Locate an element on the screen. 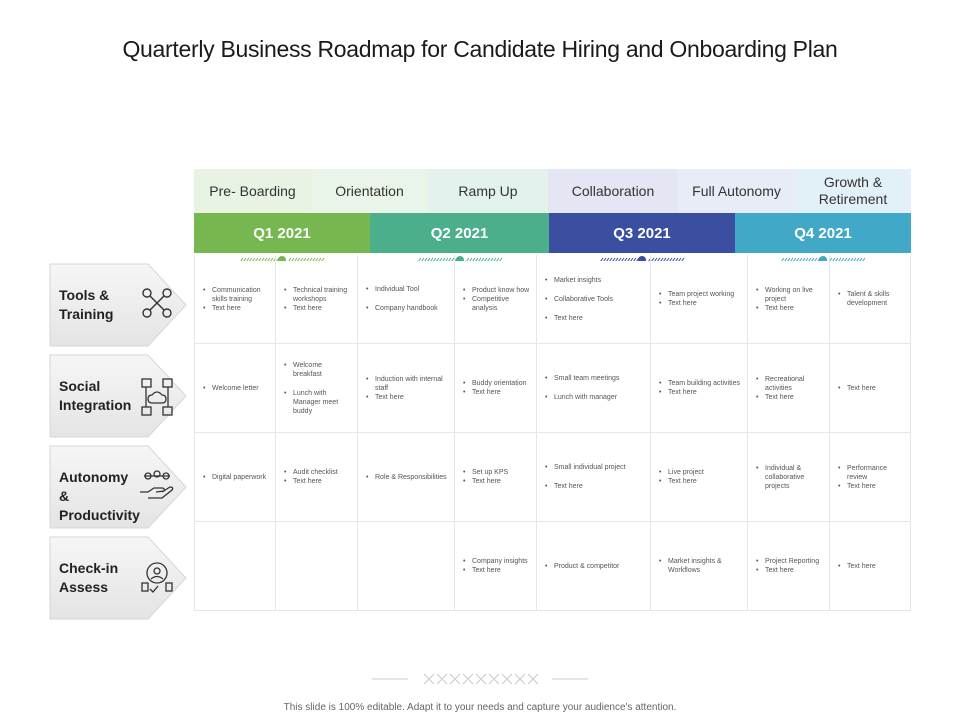  bullet-list: Talent & skills development is located at coordinates (870, 299).